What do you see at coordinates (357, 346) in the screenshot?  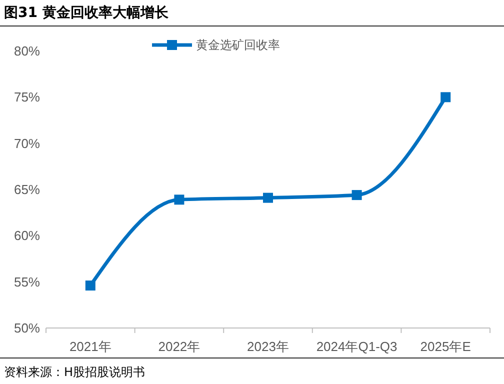 I see `x-tick-label: 2024年Q1-Q3` at bounding box center [357, 346].